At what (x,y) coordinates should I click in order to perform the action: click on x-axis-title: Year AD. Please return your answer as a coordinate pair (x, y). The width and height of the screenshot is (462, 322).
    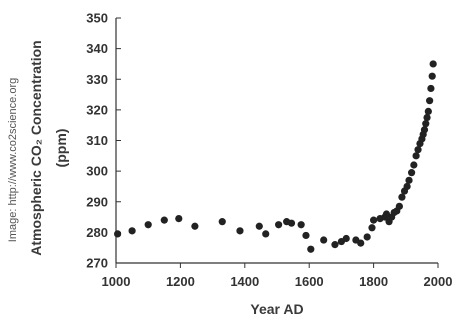
    Looking at the image, I should click on (276, 309).